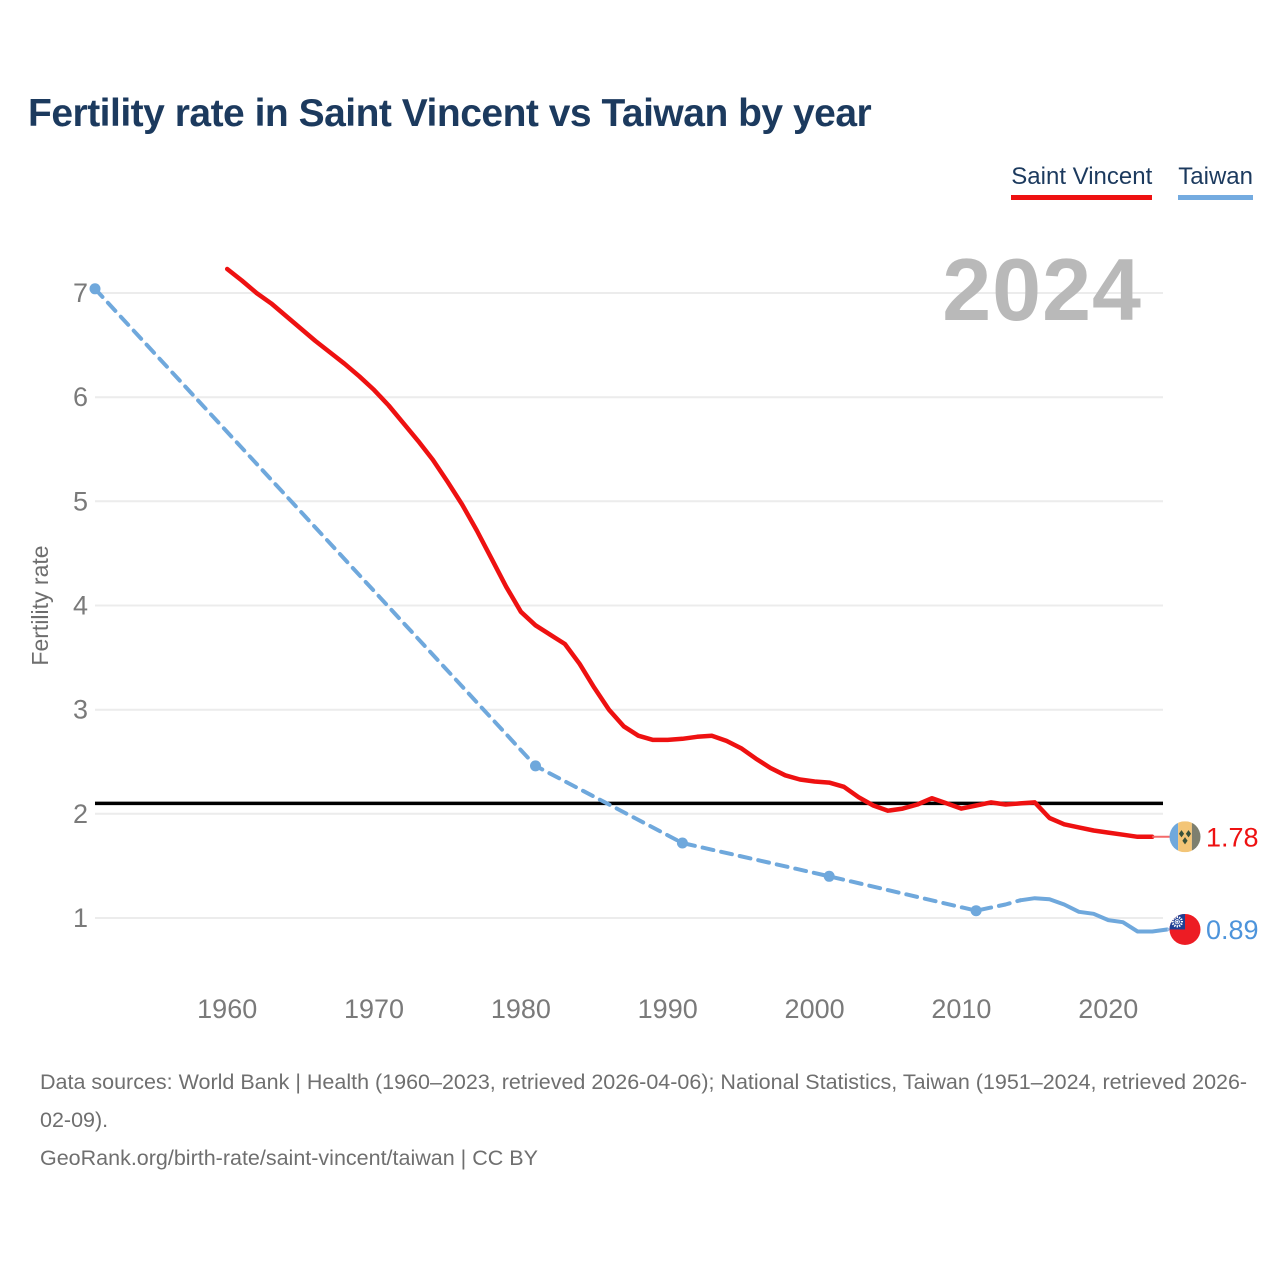  Describe the element at coordinates (668, 1009) in the screenshot. I see `x-tick-label: 1990` at that location.